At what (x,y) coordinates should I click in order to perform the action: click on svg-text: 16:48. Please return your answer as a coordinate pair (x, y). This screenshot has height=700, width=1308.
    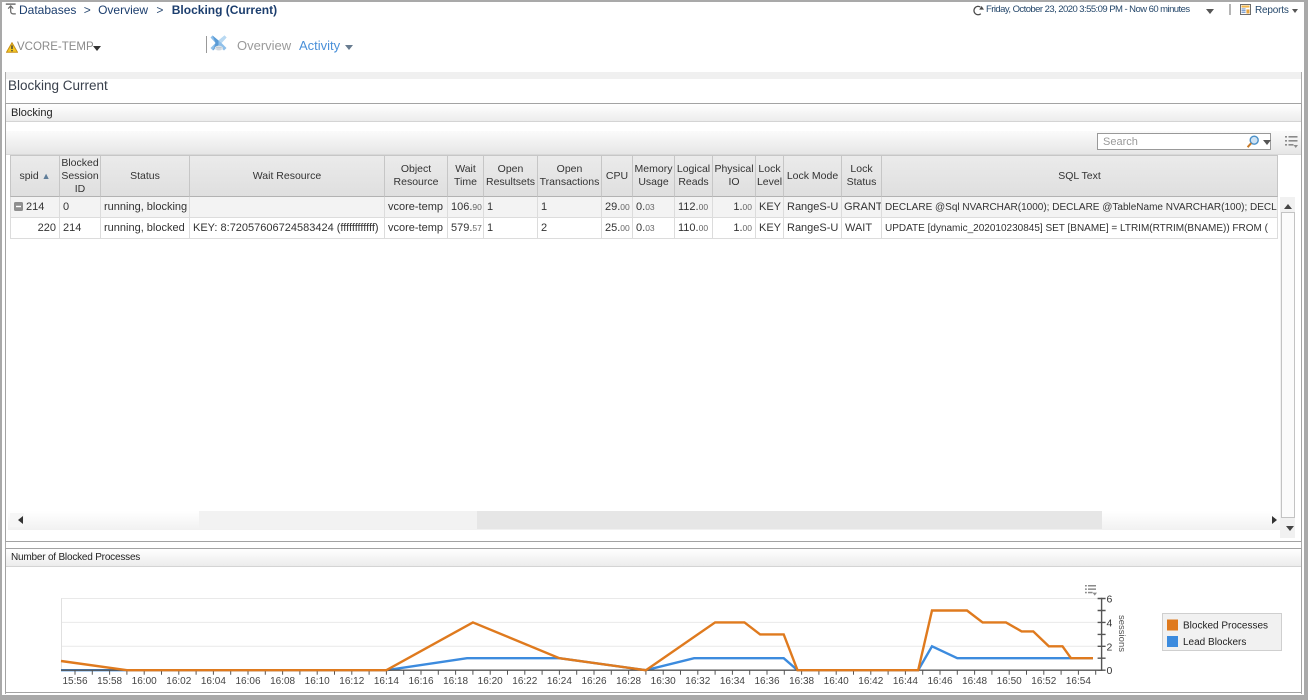
    Looking at the image, I should click on (974, 681).